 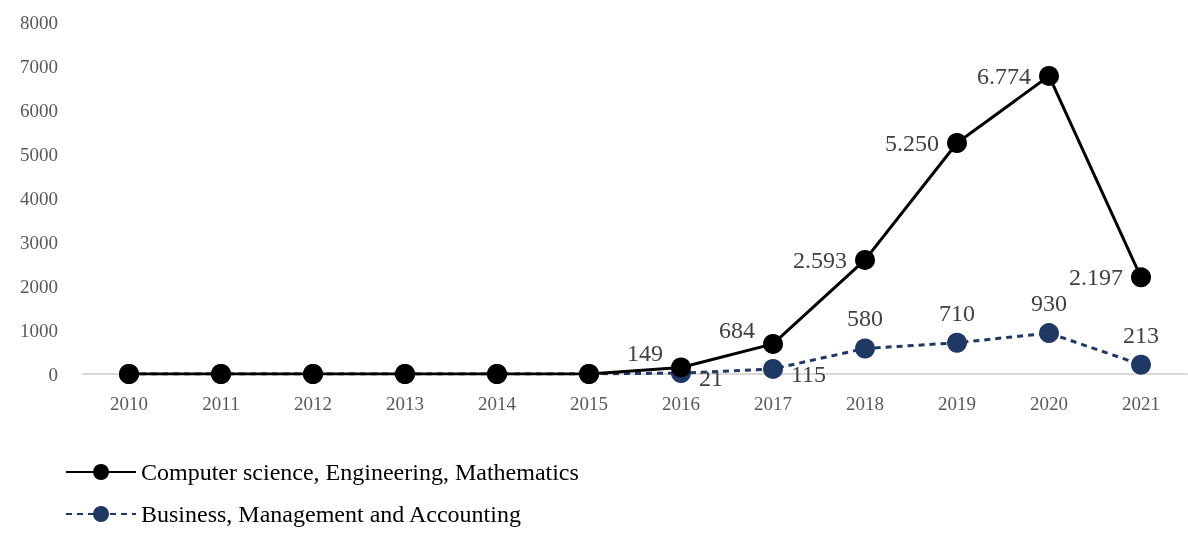 I want to click on data-label: 115, so click(x=809, y=373).